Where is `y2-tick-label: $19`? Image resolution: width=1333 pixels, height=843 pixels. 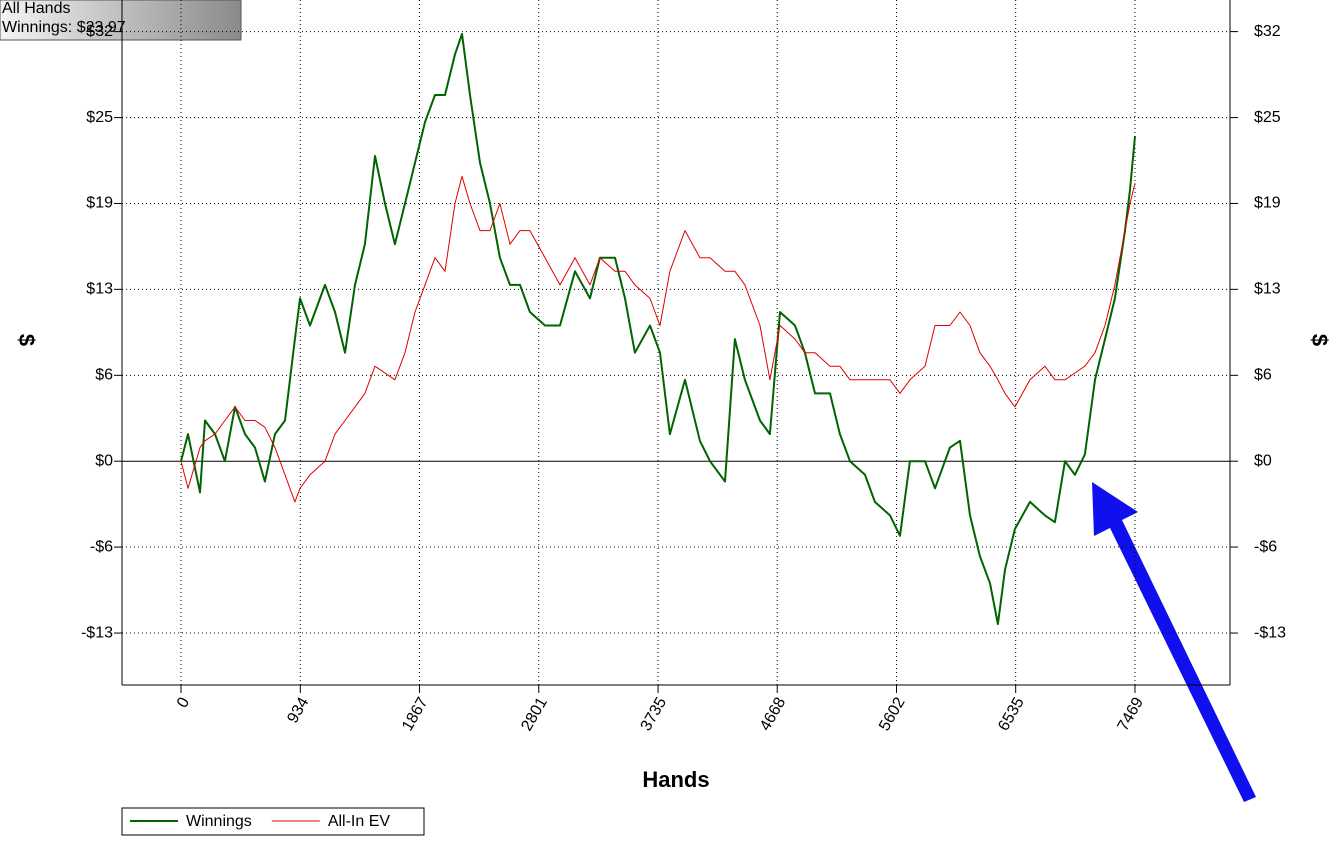
y2-tick-label: $19 is located at coordinates (1267, 203).